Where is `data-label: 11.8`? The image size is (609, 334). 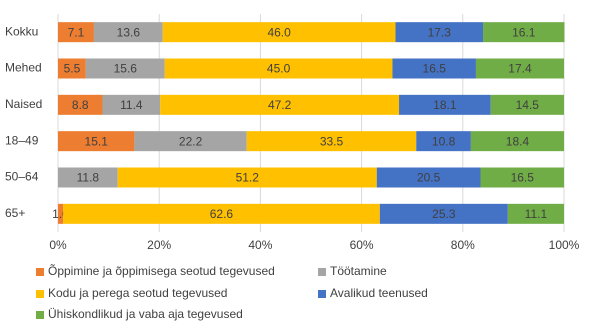
data-label: 11.8 is located at coordinates (88, 178).